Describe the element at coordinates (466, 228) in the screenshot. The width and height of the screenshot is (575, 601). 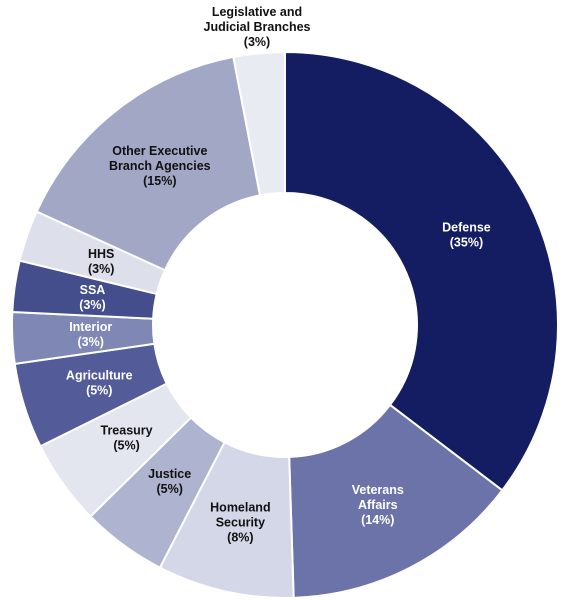
I see `slice-name: Defense` at that location.